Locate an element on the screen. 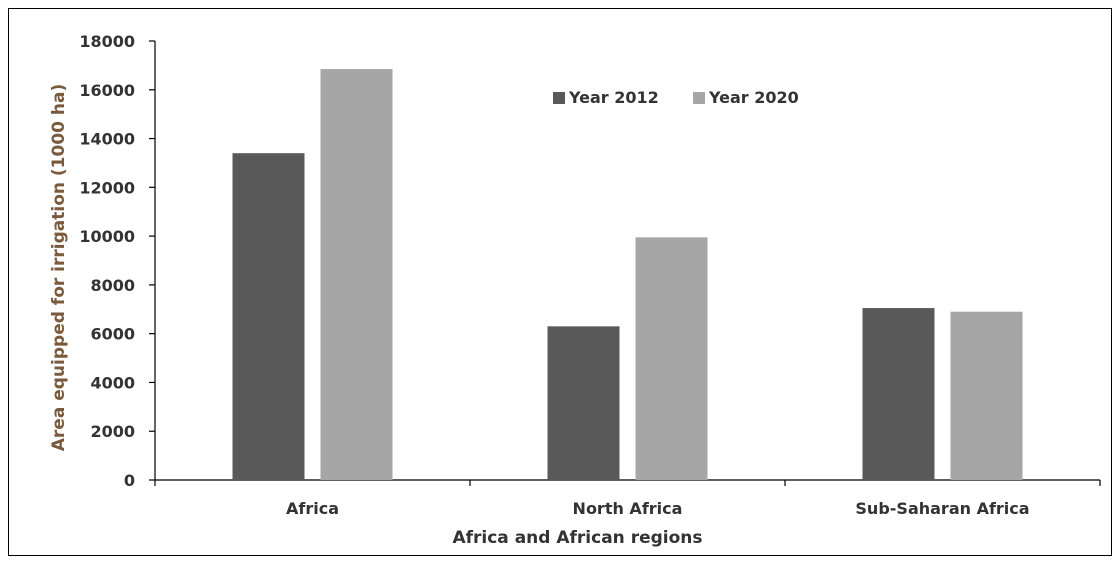 The height and width of the screenshot is (561, 1117). y-tick-label: 6000 is located at coordinates (112, 334).